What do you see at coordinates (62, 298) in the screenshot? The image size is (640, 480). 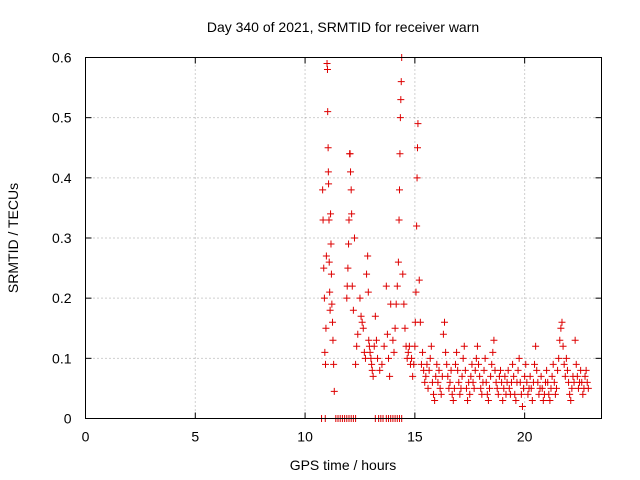 I see `y-tick-label: 0.2` at bounding box center [62, 298].